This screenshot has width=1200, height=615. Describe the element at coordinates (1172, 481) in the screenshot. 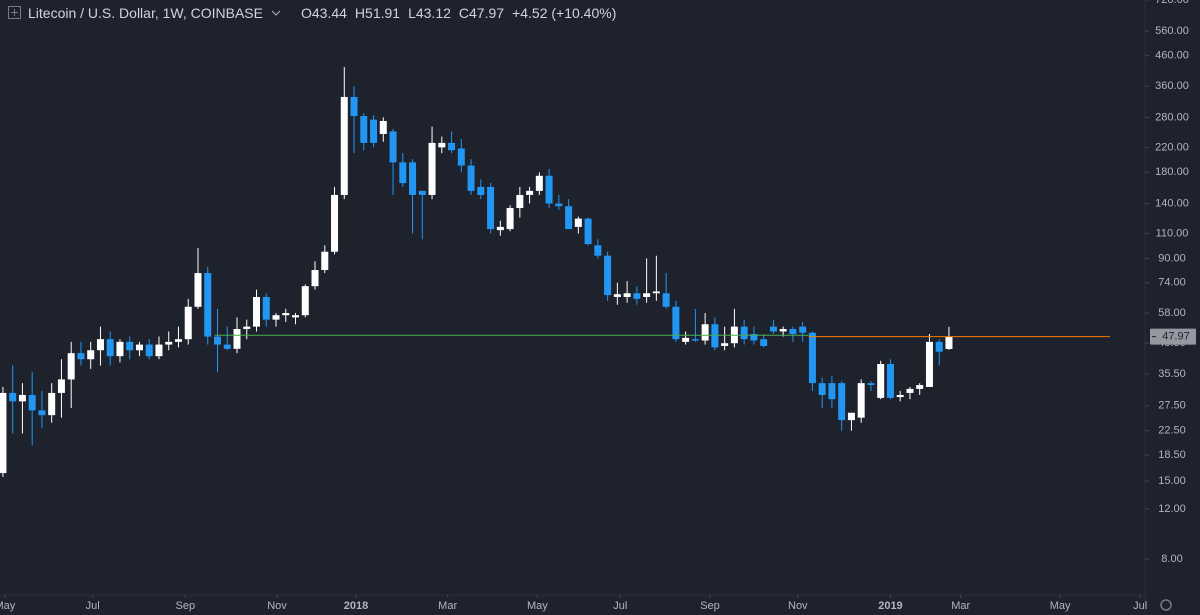

I see `y-tick-label: 15.00` at that location.